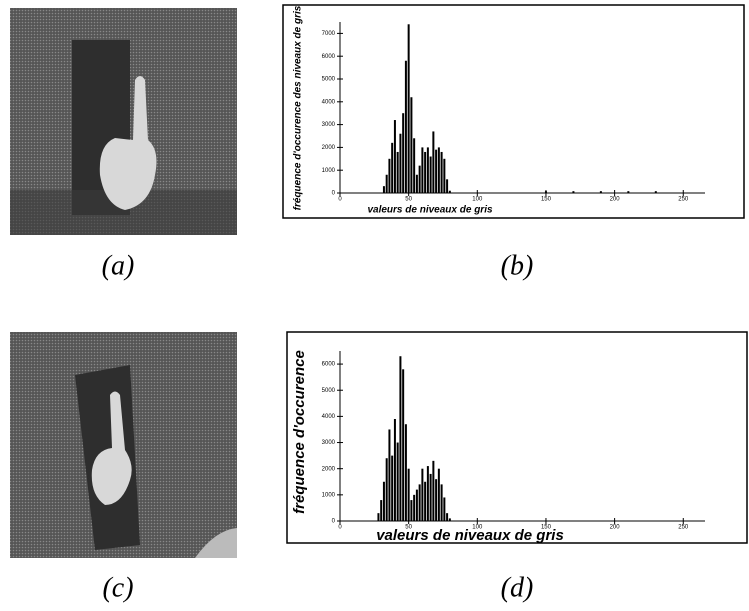 This screenshot has height=611, width=749. Describe the element at coordinates (517, 587) in the screenshot. I see `caption: (d)` at that location.